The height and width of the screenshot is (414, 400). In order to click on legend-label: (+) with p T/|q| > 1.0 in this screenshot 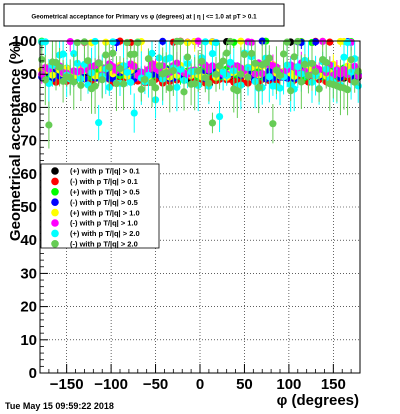, I will do `click(105, 212)`.